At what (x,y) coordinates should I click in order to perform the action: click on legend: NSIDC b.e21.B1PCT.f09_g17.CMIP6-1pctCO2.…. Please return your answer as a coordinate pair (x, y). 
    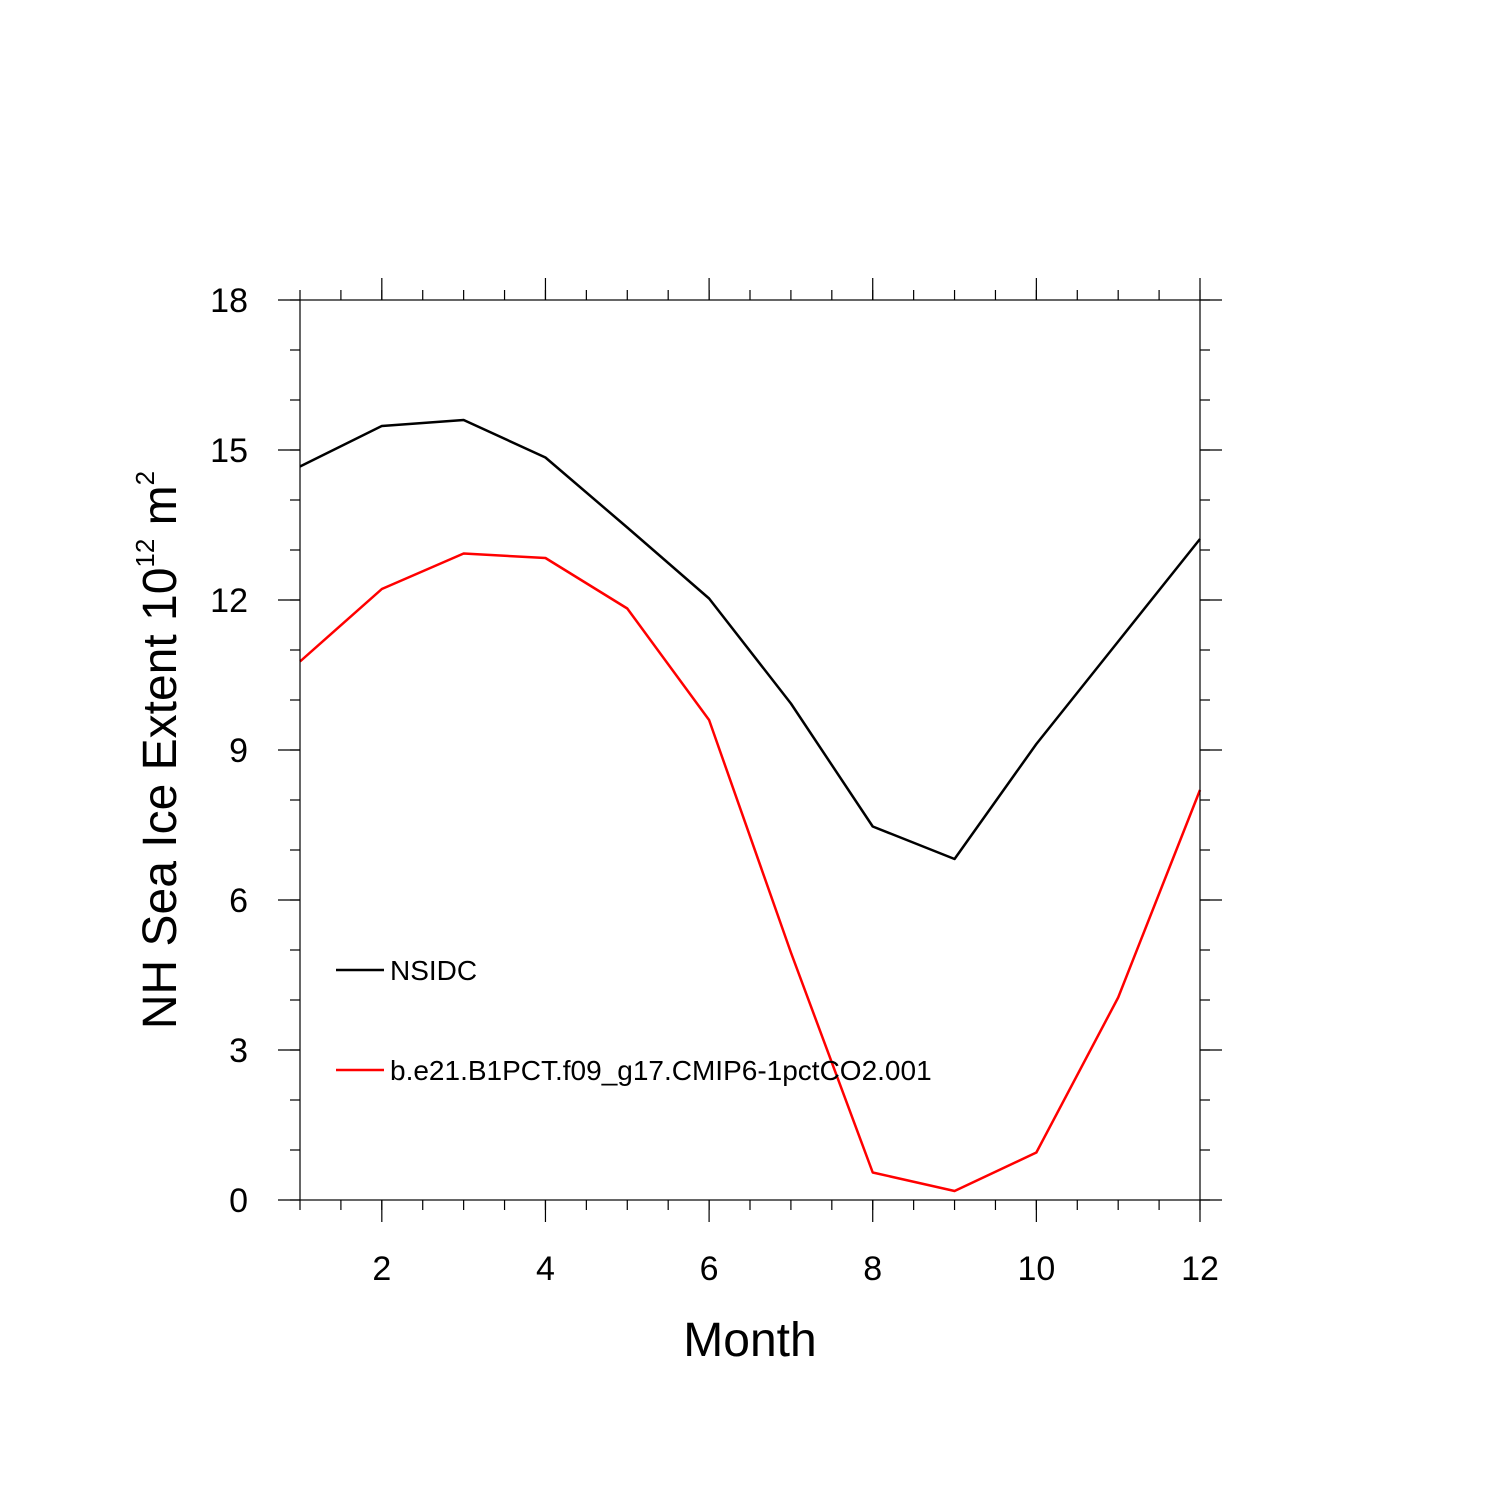
    Looking at the image, I should click on (634, 1020).